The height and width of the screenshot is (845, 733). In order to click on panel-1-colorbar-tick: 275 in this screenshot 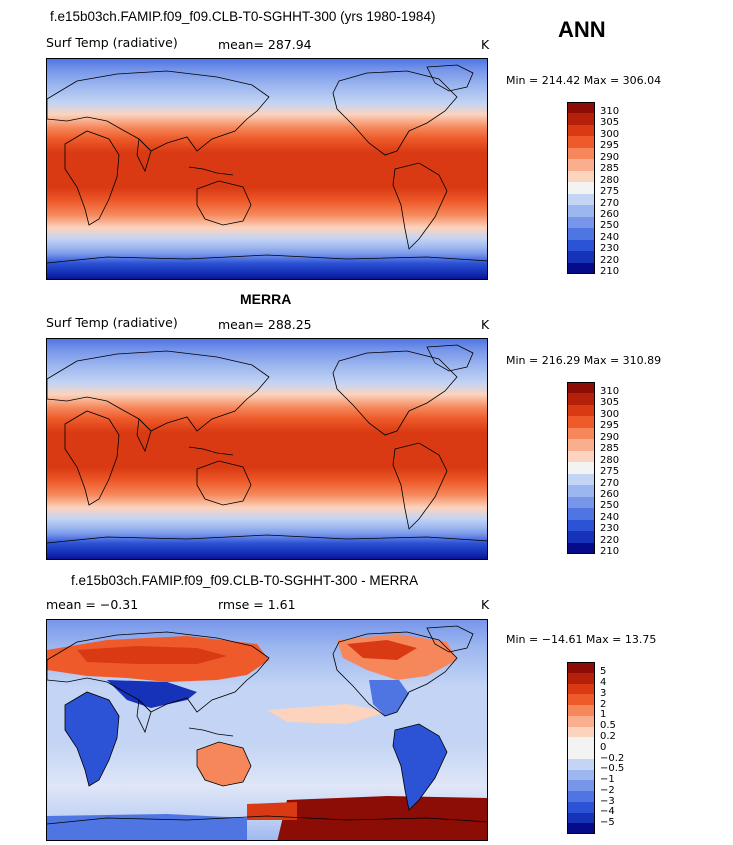, I will do `click(610, 191)`.